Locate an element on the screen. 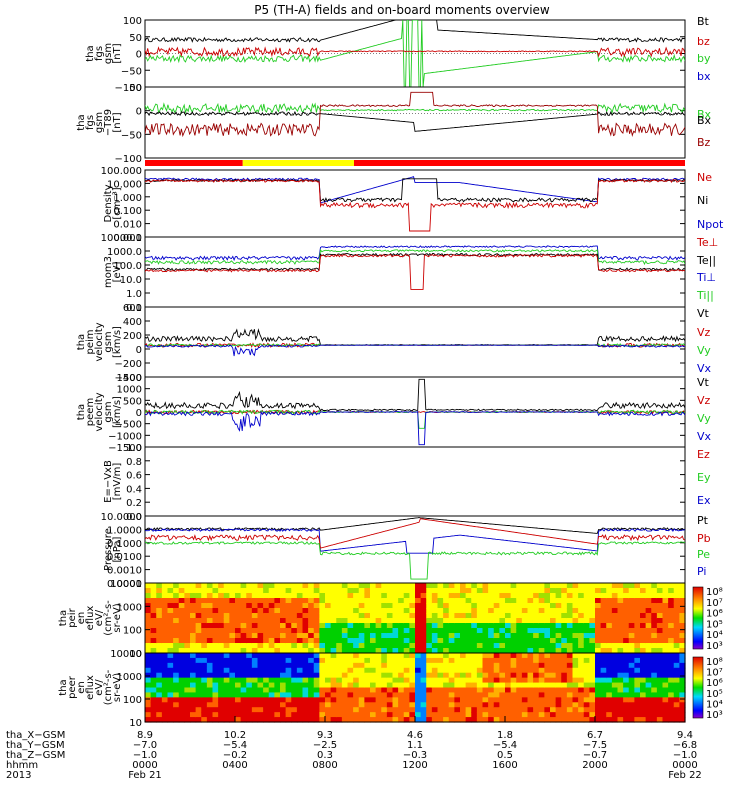 Image resolution: width=750 pixels, height=800 pixels. y-axis-label: gsm is located at coordinates (108, 411).